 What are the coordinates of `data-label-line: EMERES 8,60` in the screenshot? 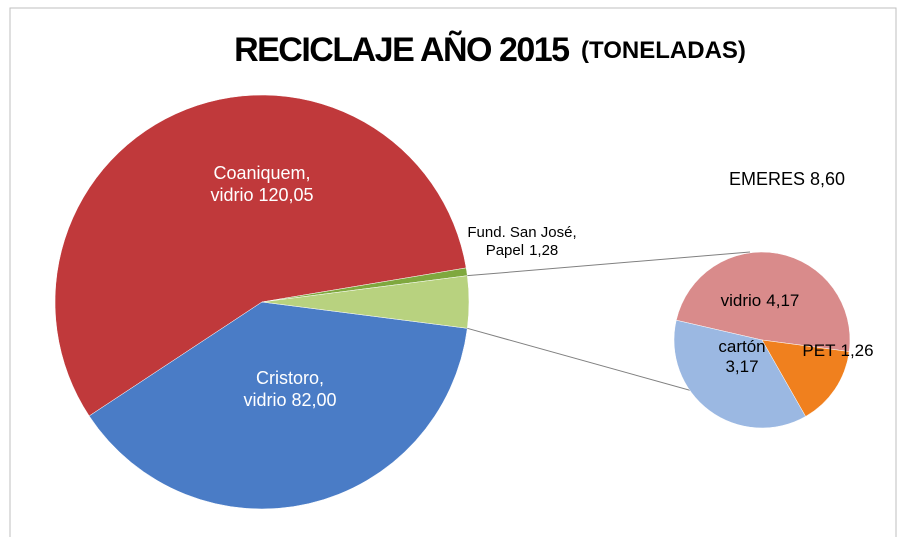 It's located at (787, 179).